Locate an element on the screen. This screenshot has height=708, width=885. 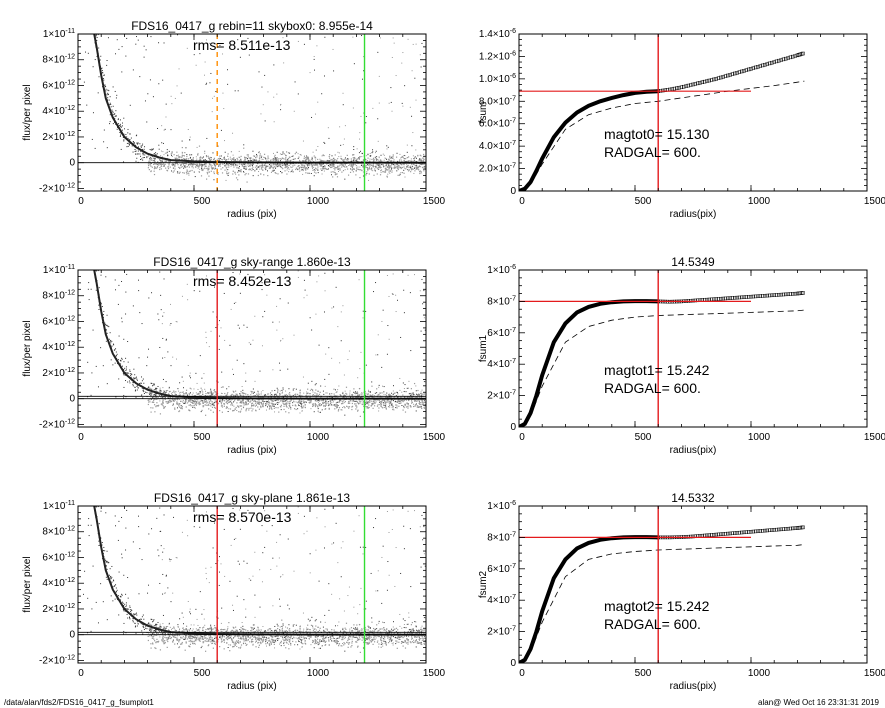
magtot-annotation: magtot0= 15.130 is located at coordinates (657, 134).